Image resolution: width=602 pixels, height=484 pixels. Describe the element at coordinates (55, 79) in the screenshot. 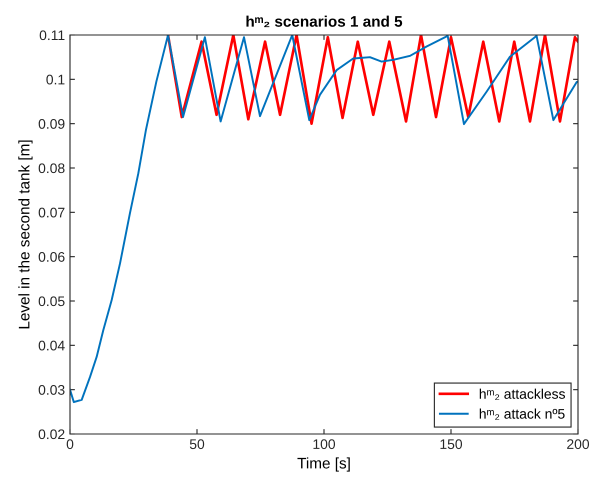

I see `y-tick-label: 0.1` at that location.